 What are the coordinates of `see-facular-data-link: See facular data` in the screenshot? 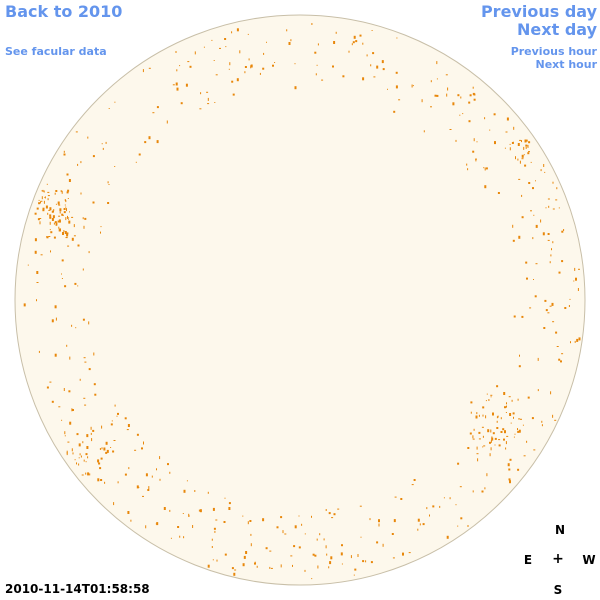 It's located at (56, 51).